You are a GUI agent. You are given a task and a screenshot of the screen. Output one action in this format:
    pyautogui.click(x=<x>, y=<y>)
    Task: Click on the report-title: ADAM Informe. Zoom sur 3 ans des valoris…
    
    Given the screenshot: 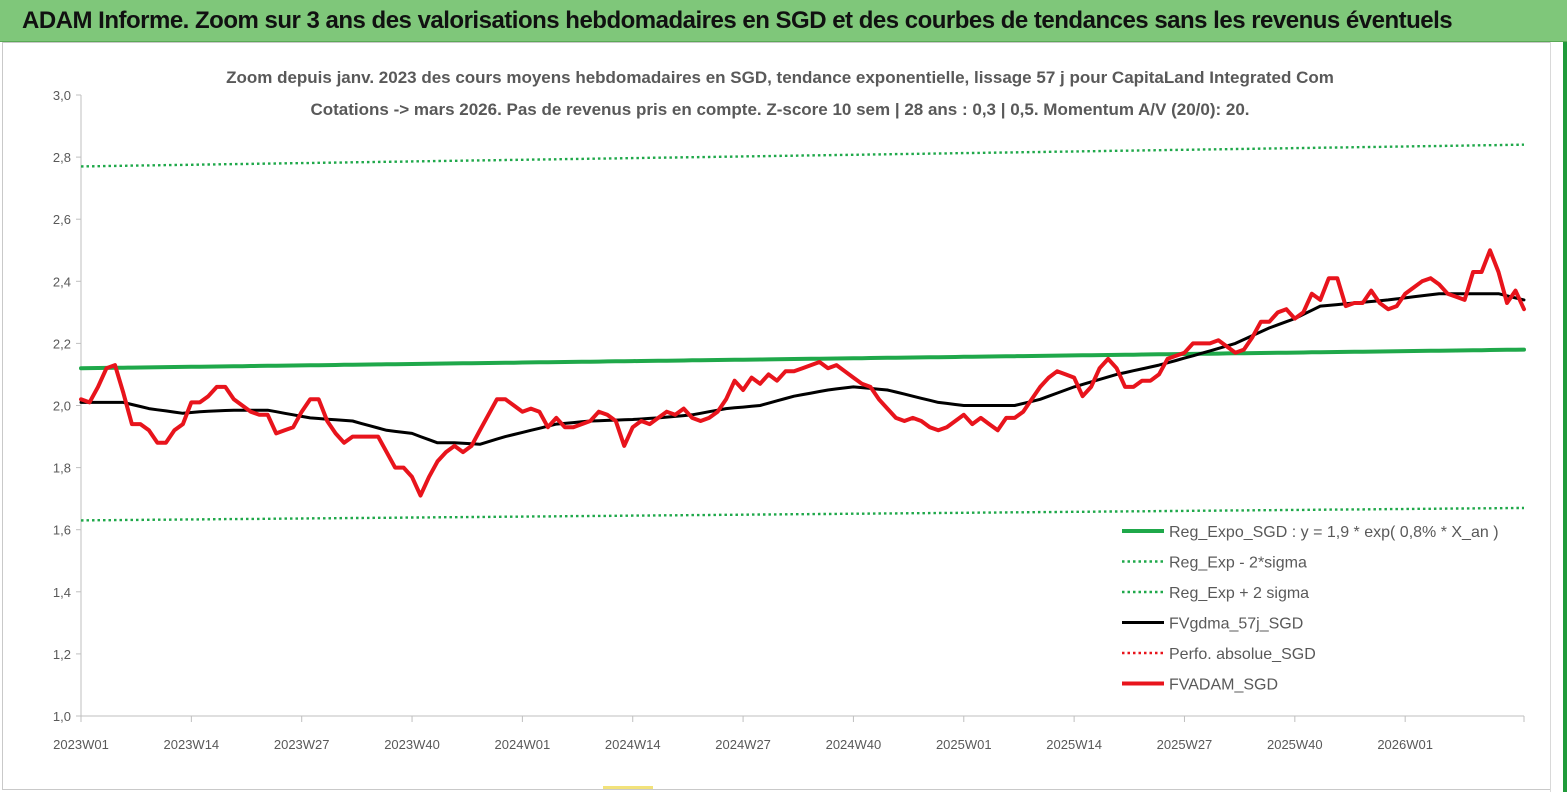 What is the action you would take?
    pyautogui.click(x=737, y=20)
    